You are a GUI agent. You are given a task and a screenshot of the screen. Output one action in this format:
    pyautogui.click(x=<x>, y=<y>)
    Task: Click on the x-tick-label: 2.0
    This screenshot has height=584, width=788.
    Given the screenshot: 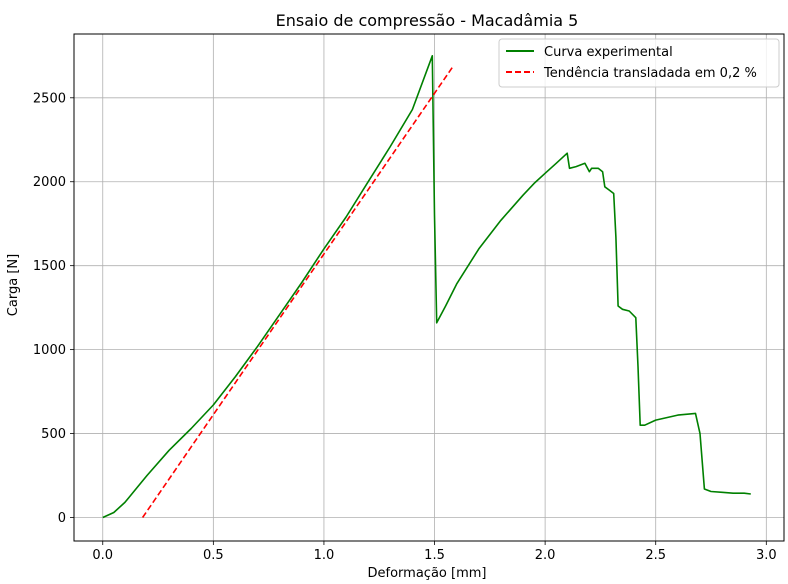 What is the action you would take?
    pyautogui.click(x=545, y=555)
    